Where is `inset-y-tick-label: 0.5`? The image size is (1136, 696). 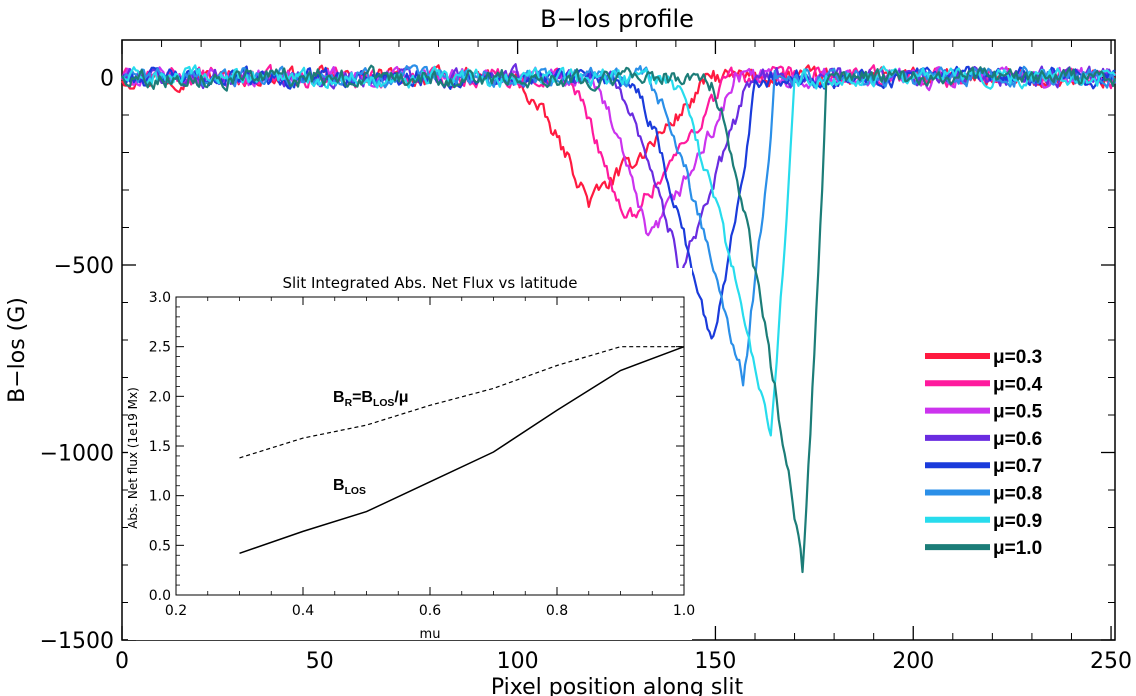
inset-y-tick-label: 0.5 is located at coordinates (160, 546).